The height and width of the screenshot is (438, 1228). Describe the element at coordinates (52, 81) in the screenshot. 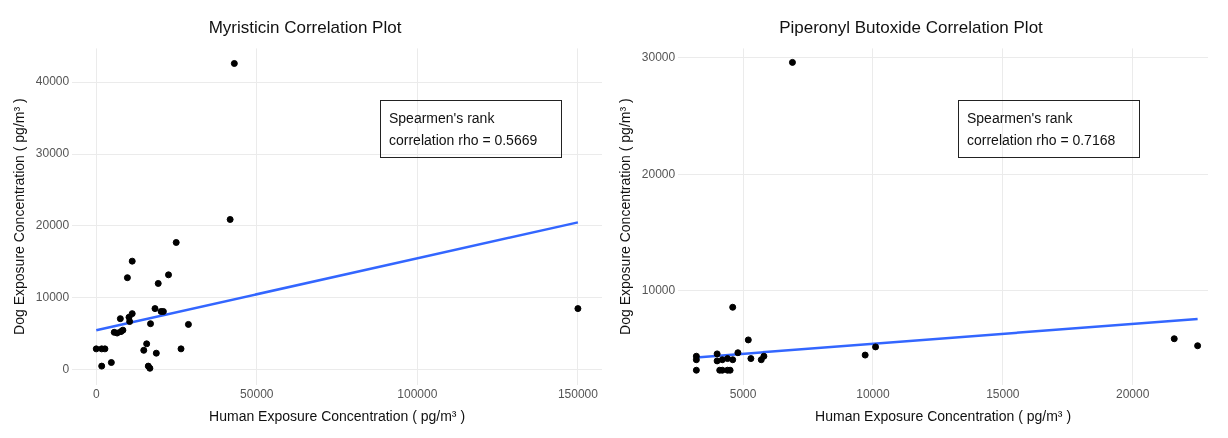

I see `y-tick-label: 40000` at that location.